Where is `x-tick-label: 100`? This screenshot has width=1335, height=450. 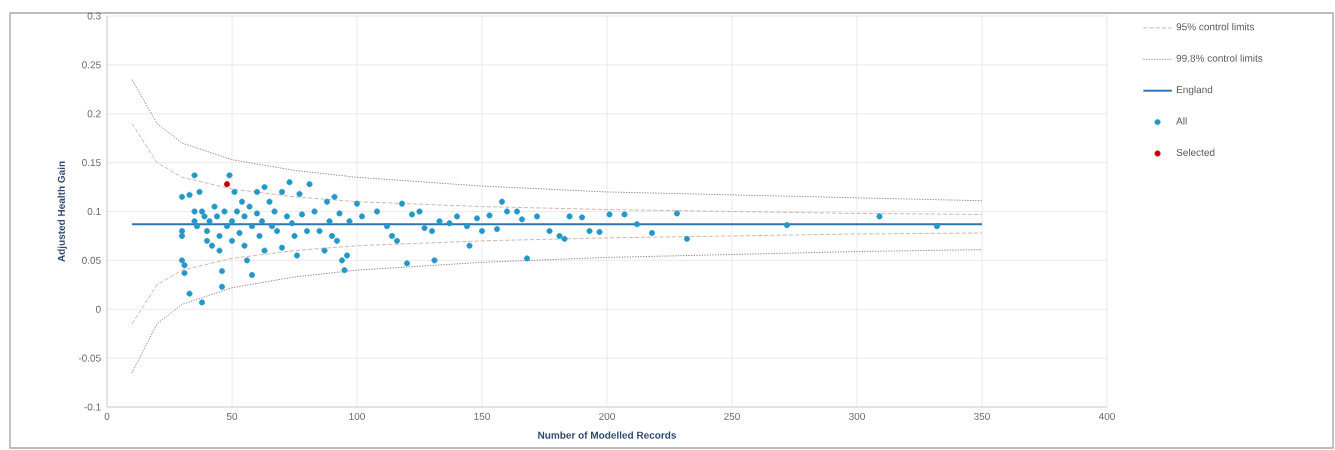 x-tick-label: 100 is located at coordinates (357, 416).